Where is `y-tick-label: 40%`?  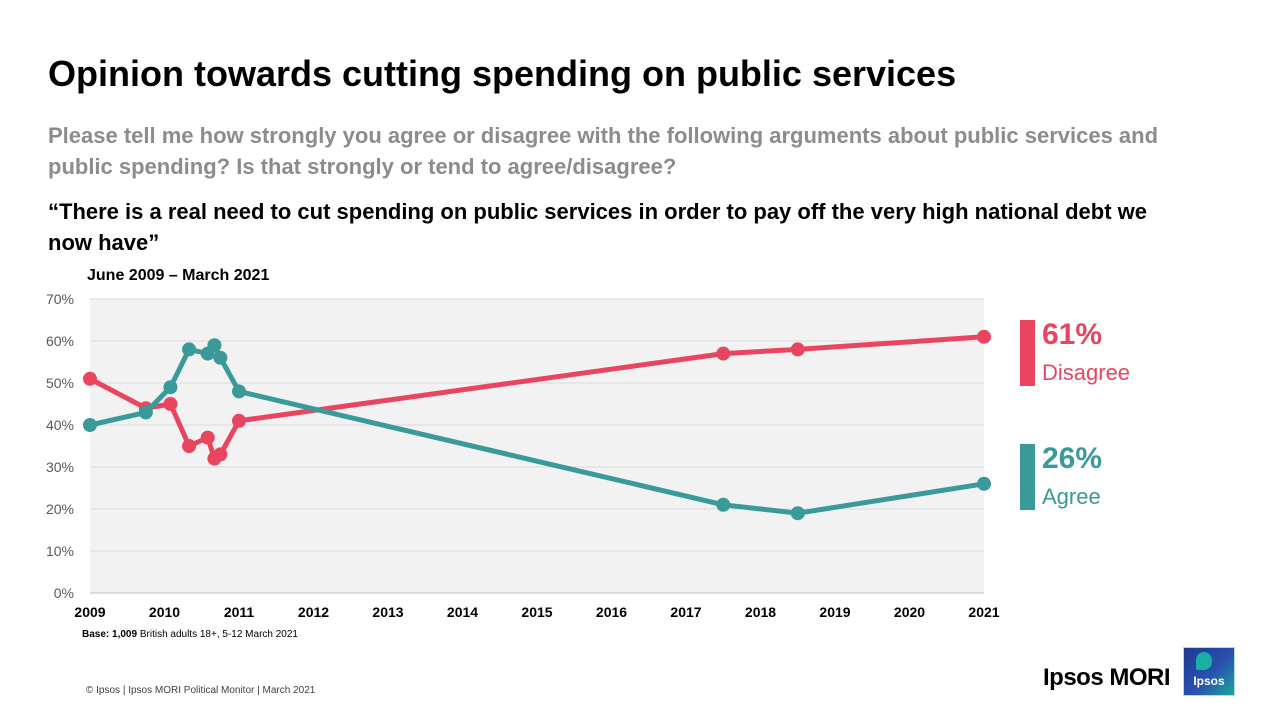
y-tick-label: 40% is located at coordinates (60, 425).